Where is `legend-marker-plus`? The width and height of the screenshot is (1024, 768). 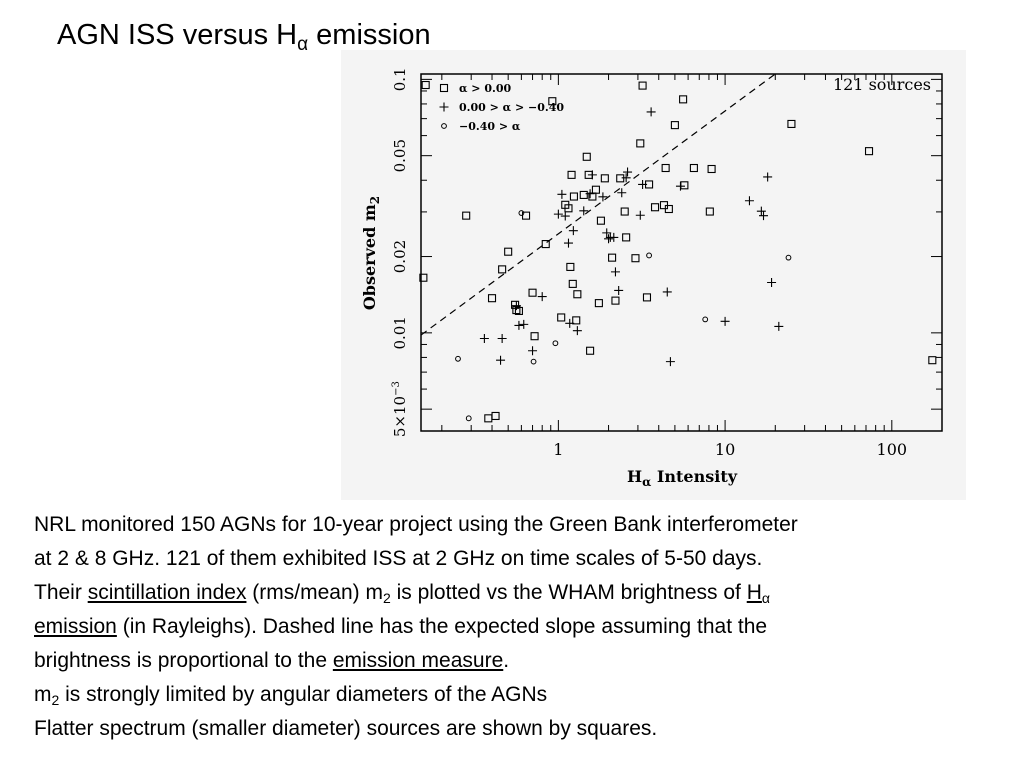 legend-marker-plus is located at coordinates (444, 107).